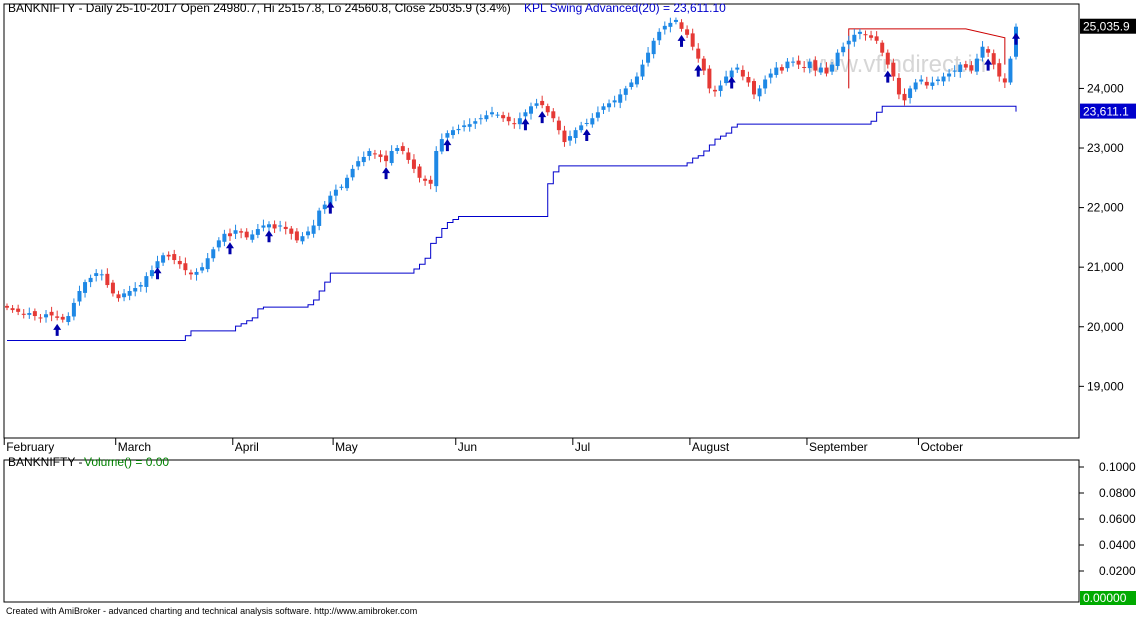  I want to click on volume-title: BANKNIFTY -, so click(45, 462).